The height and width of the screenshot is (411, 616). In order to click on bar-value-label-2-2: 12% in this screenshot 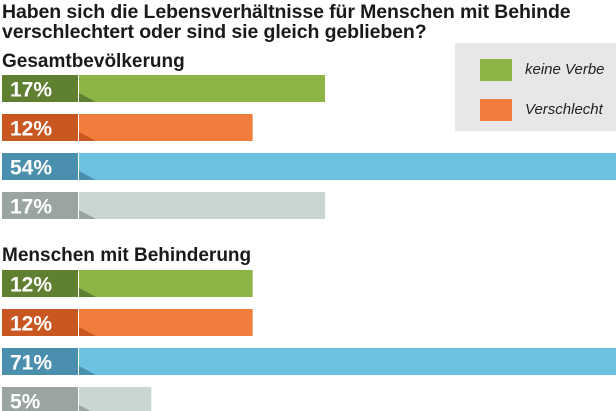, I will do `click(31, 324)`.